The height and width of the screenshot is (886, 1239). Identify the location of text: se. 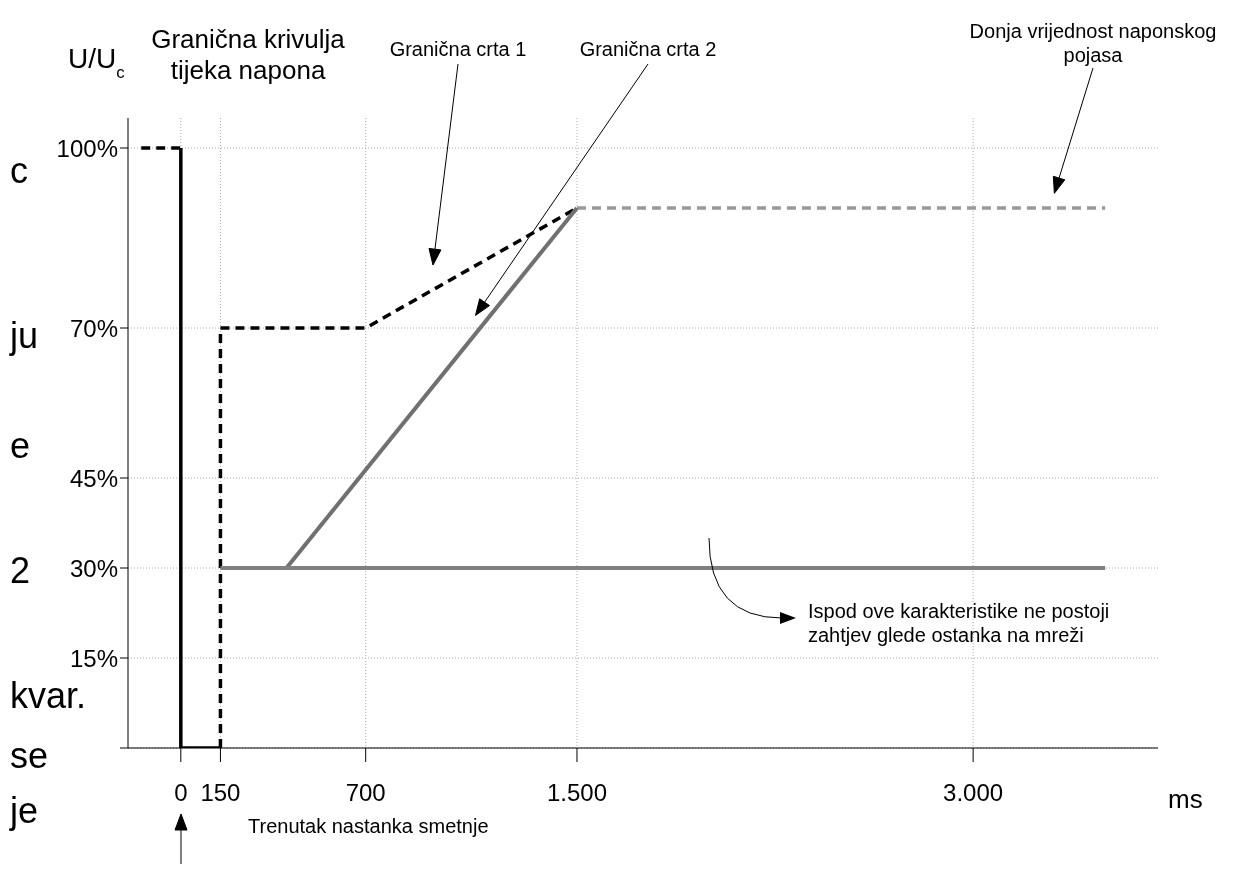
(29, 755).